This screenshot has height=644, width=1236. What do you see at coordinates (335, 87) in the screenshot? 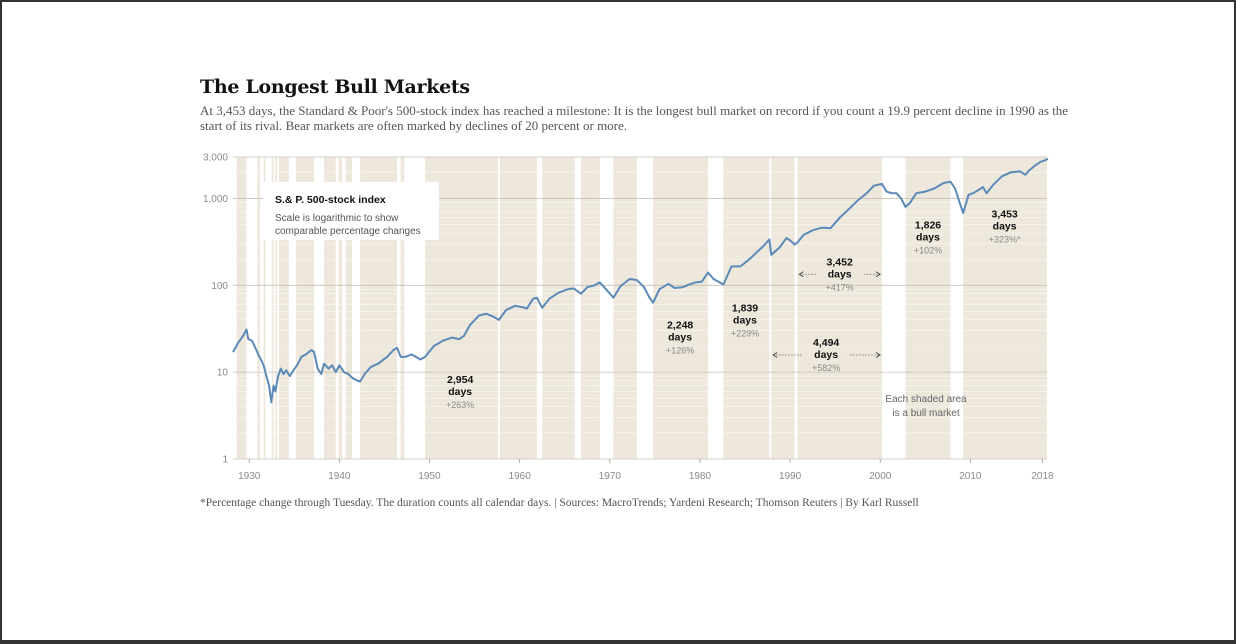
I see `chart-title: The Longest Bull Markets` at bounding box center [335, 87].